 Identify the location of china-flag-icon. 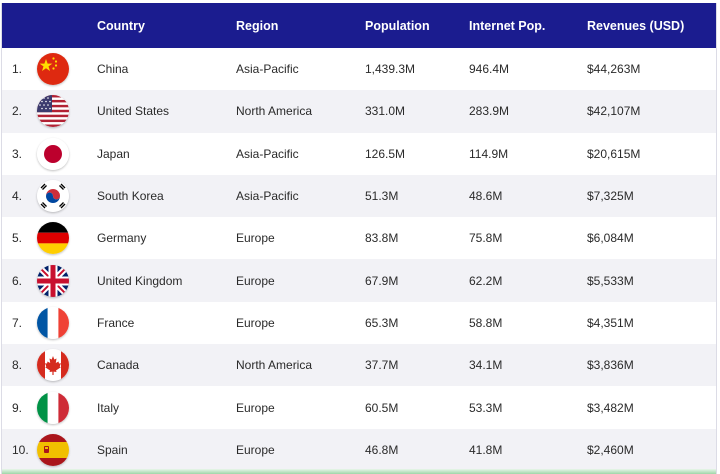
(53, 69).